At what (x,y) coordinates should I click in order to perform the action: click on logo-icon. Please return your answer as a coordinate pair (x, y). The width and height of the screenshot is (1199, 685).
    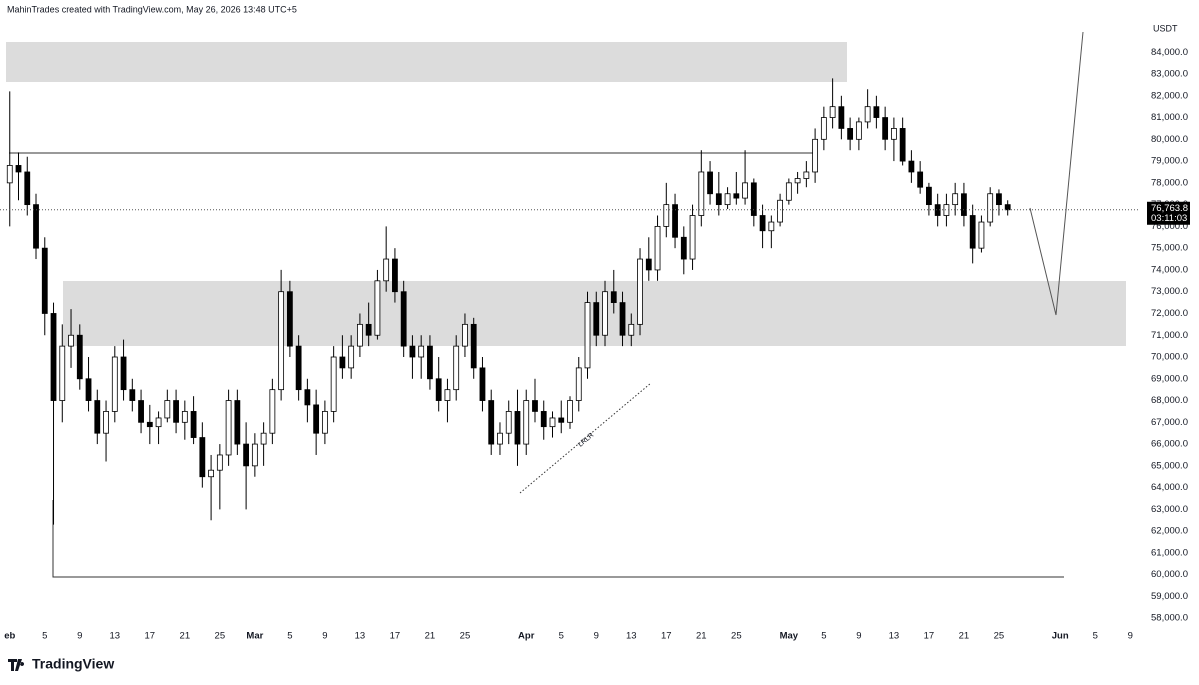
    Looking at the image, I should click on (16, 665).